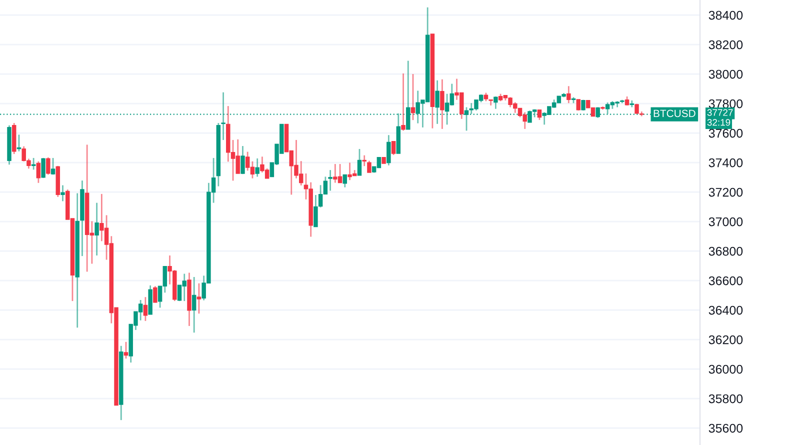 This screenshot has height=445, width=800. What do you see at coordinates (718, 122) in the screenshot?
I see `text: 32:19` at bounding box center [718, 122].